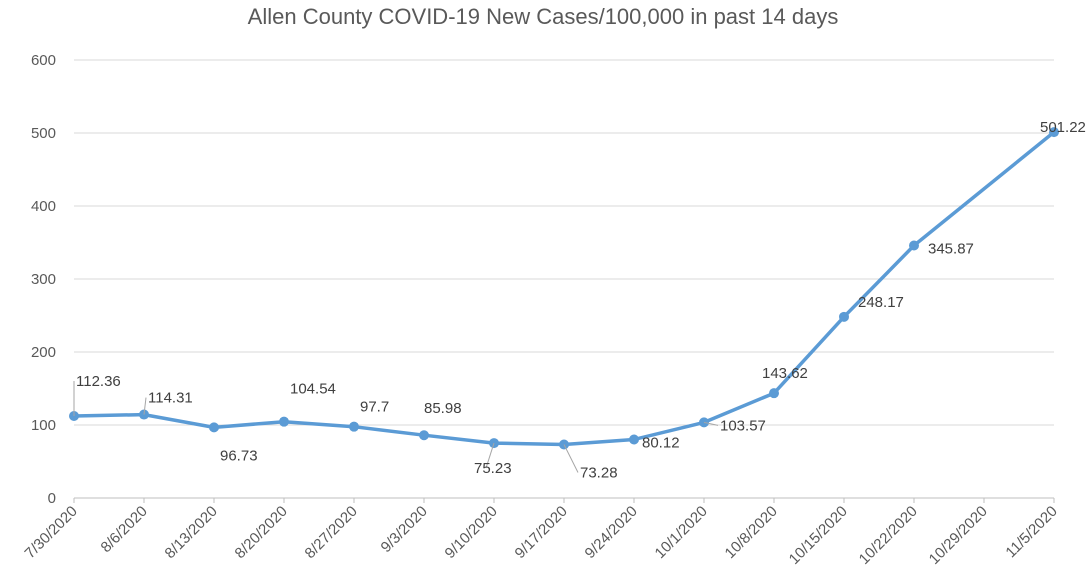 The image size is (1086, 585). Describe the element at coordinates (404, 529) in the screenshot. I see `x-tick-label: 9/3/2020` at that location.